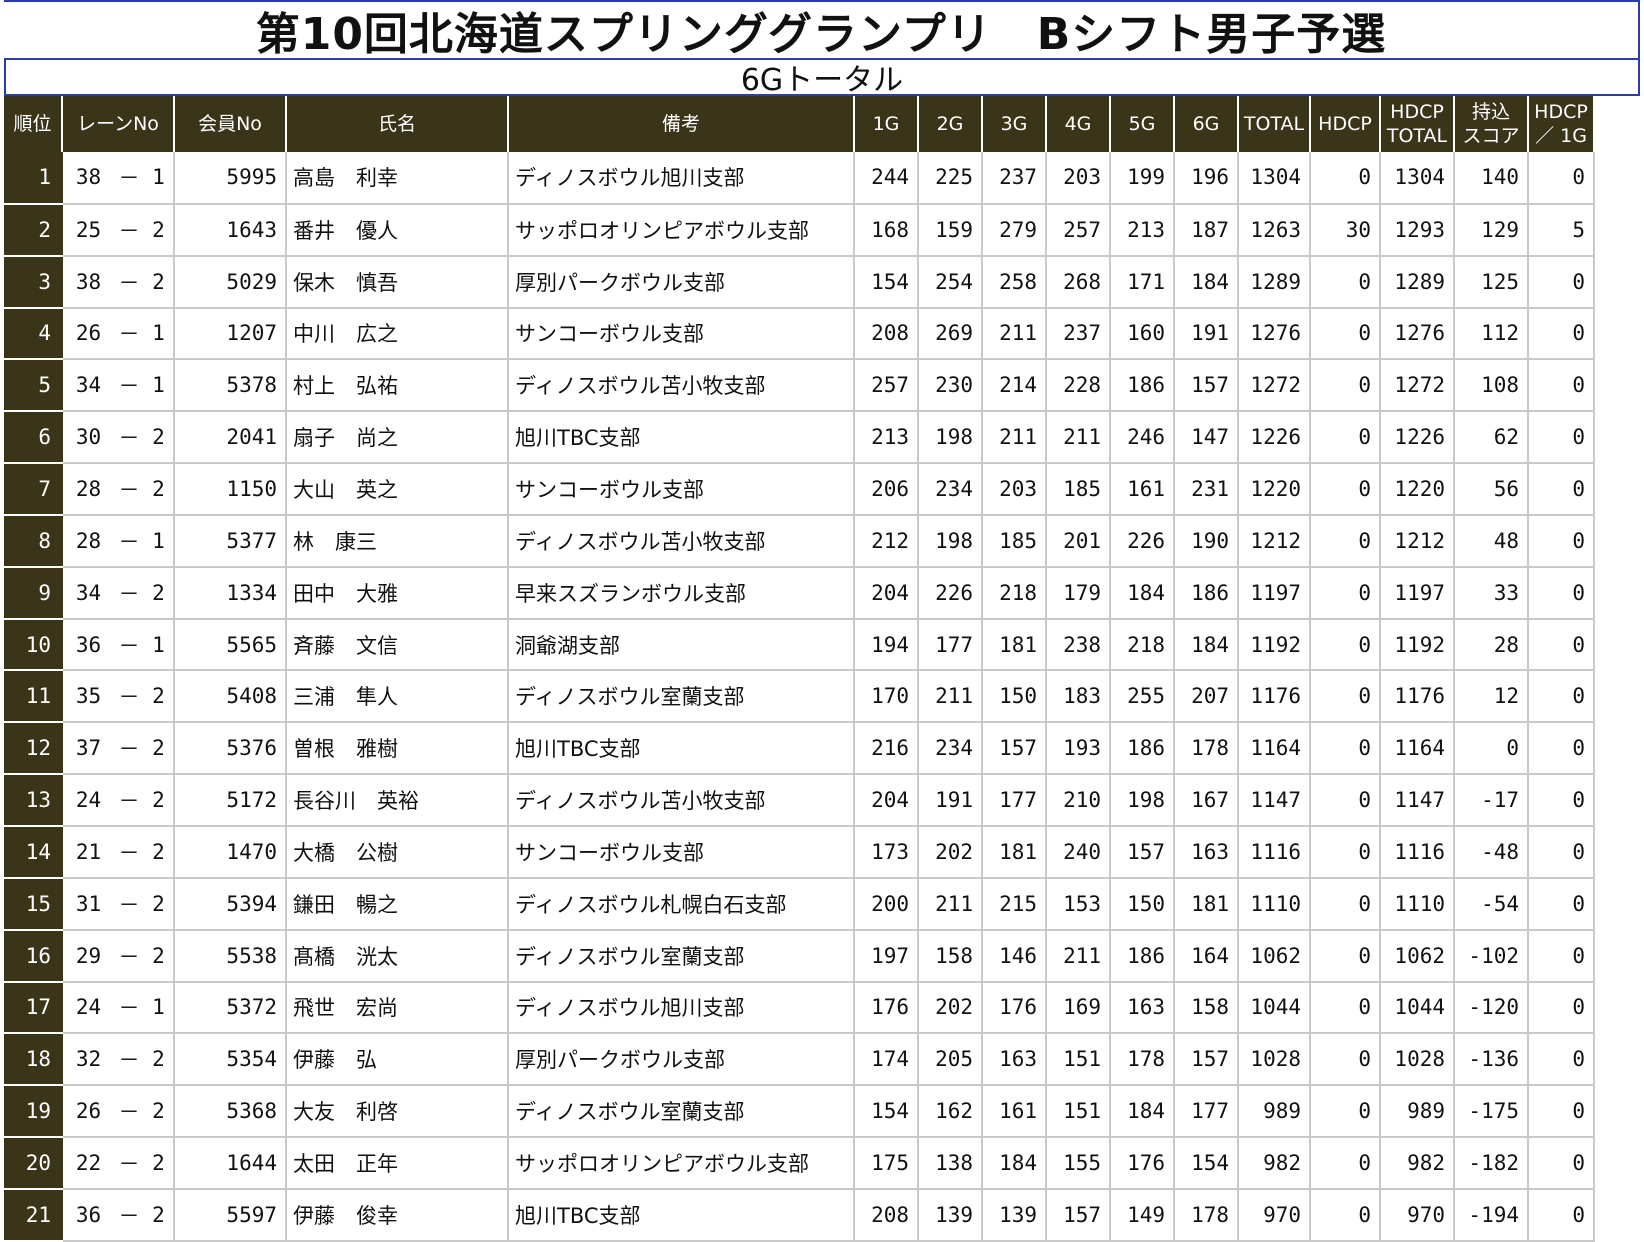  I want to click on carry-score: -175, so click(1491, 1112).